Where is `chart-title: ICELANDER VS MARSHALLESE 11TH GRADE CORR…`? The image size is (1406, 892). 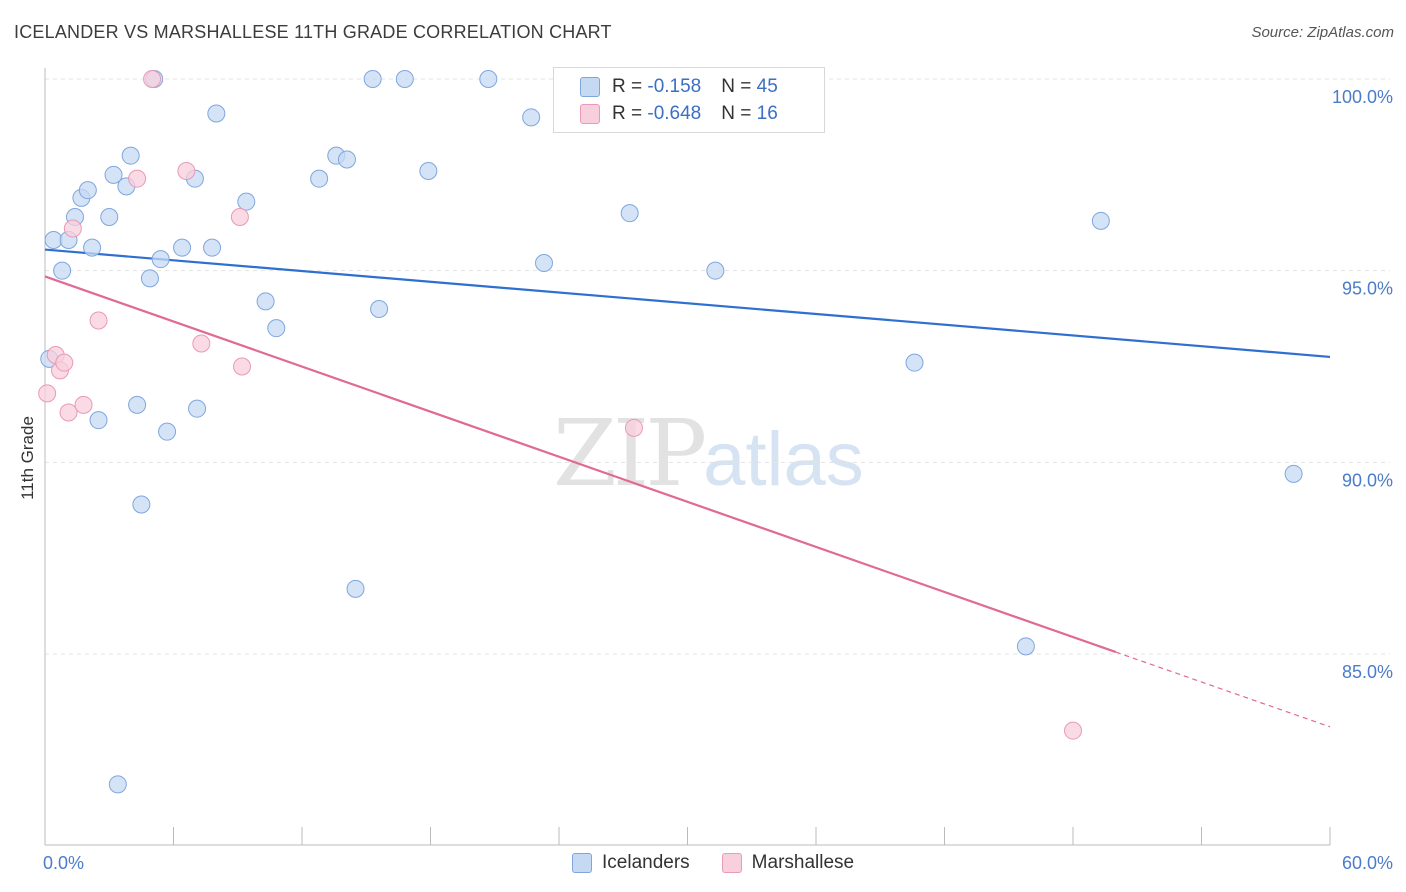
chart-title: ICELANDER VS MARSHALLESE 11TH GRADE CORR… is located at coordinates (313, 32).